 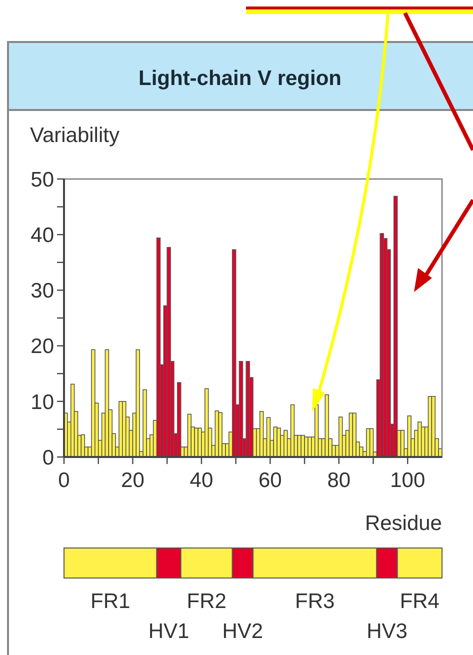 I want to click on y-tick-label: 40, so click(x=42, y=235).